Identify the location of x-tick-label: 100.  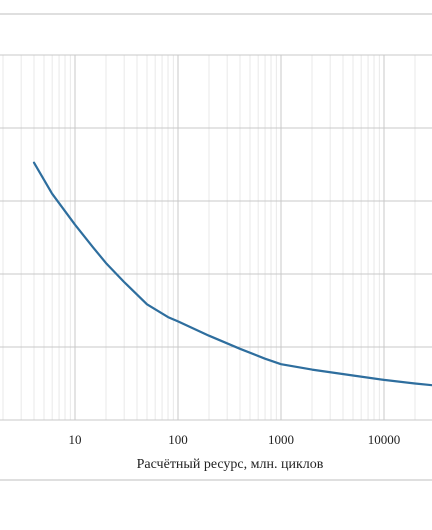
(178, 439).